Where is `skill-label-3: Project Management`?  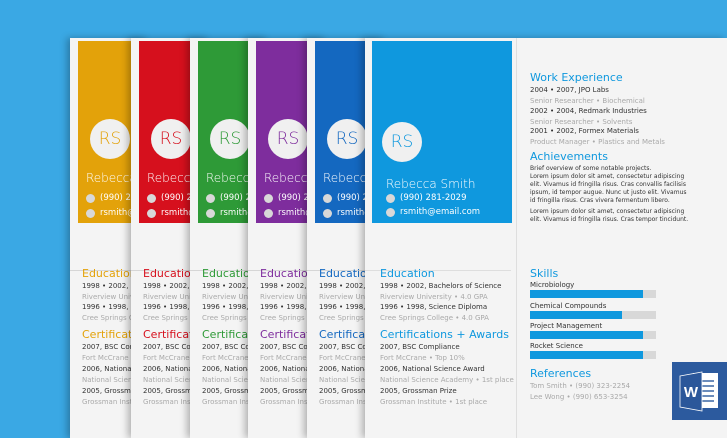 skill-label-3: Project Management is located at coordinates (566, 326).